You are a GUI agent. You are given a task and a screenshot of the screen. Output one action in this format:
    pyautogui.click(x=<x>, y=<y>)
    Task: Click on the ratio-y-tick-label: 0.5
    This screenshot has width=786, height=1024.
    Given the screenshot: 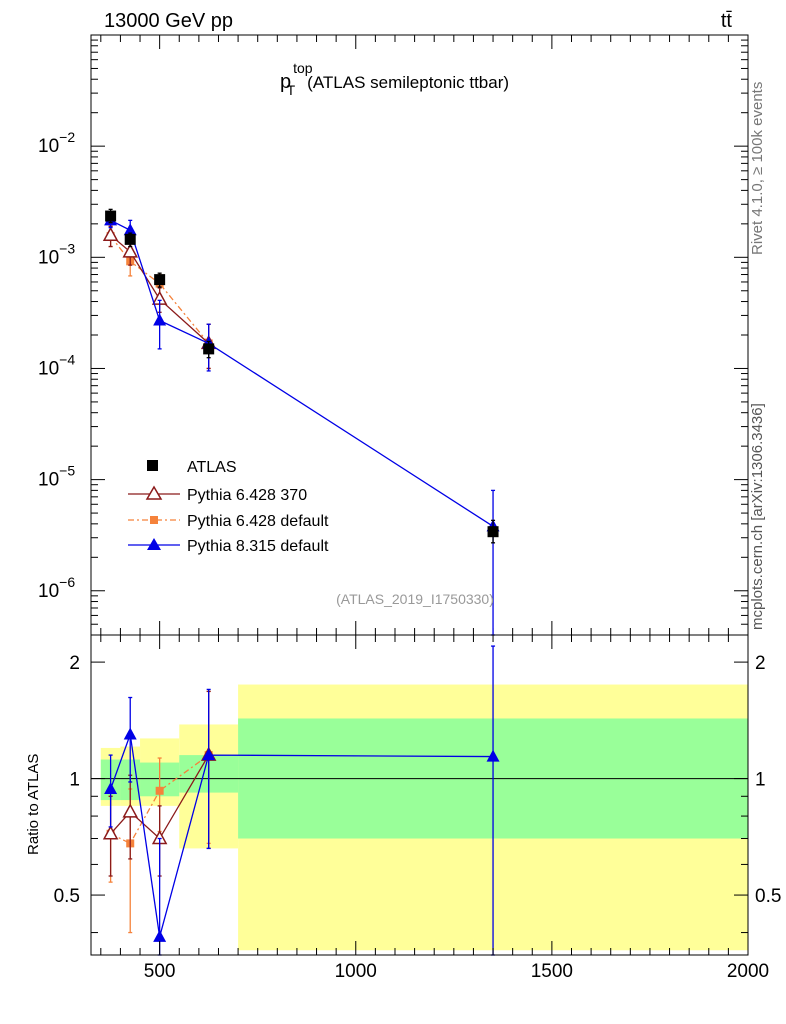 What is the action you would take?
    pyautogui.click(x=67, y=896)
    